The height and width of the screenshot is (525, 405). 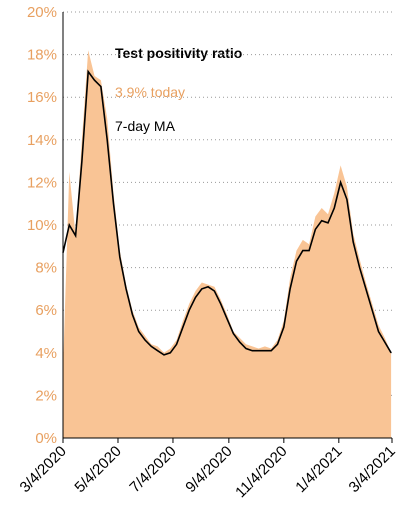 What do you see at coordinates (46, 438) in the screenshot?
I see `y-tick-label: 0%` at bounding box center [46, 438].